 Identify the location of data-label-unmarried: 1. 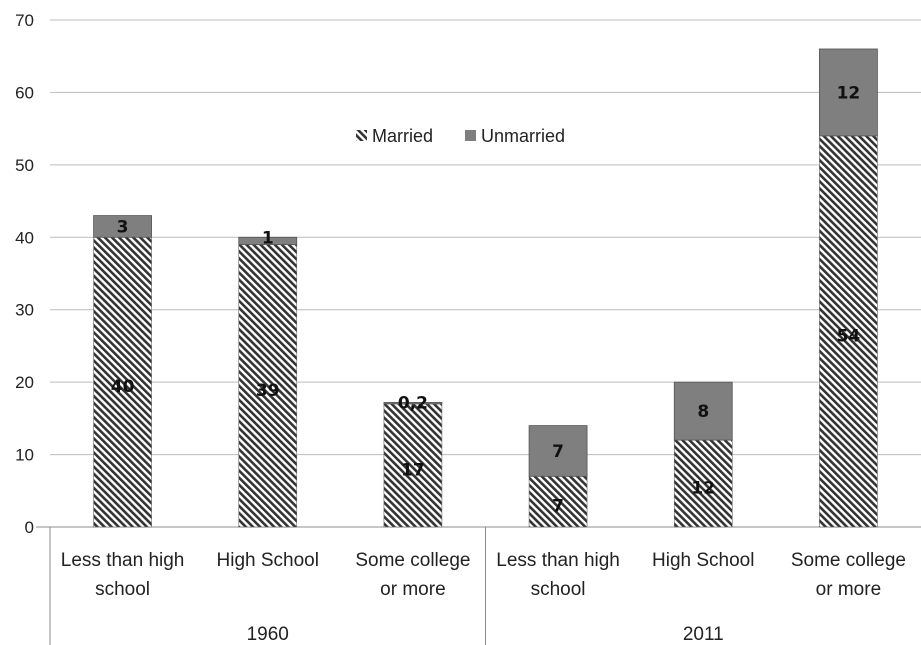
(268, 238).